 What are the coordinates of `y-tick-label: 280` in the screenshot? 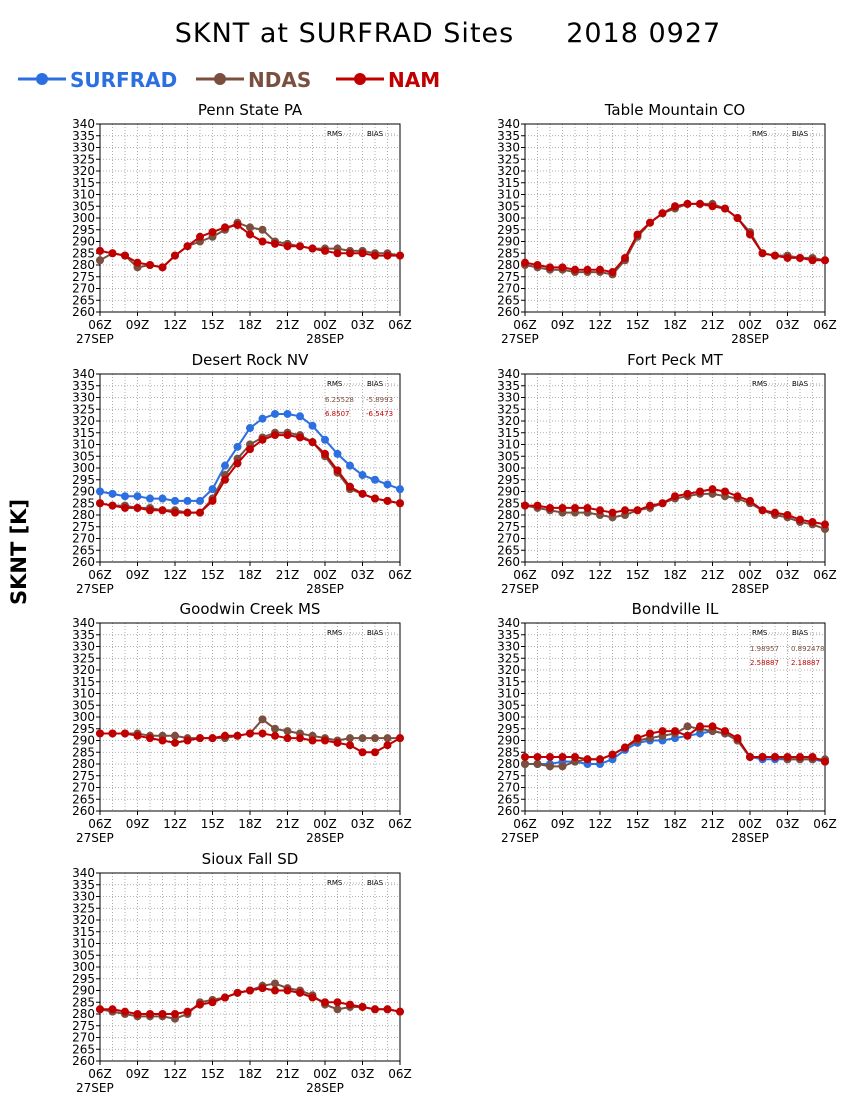 It's located at (83, 764).